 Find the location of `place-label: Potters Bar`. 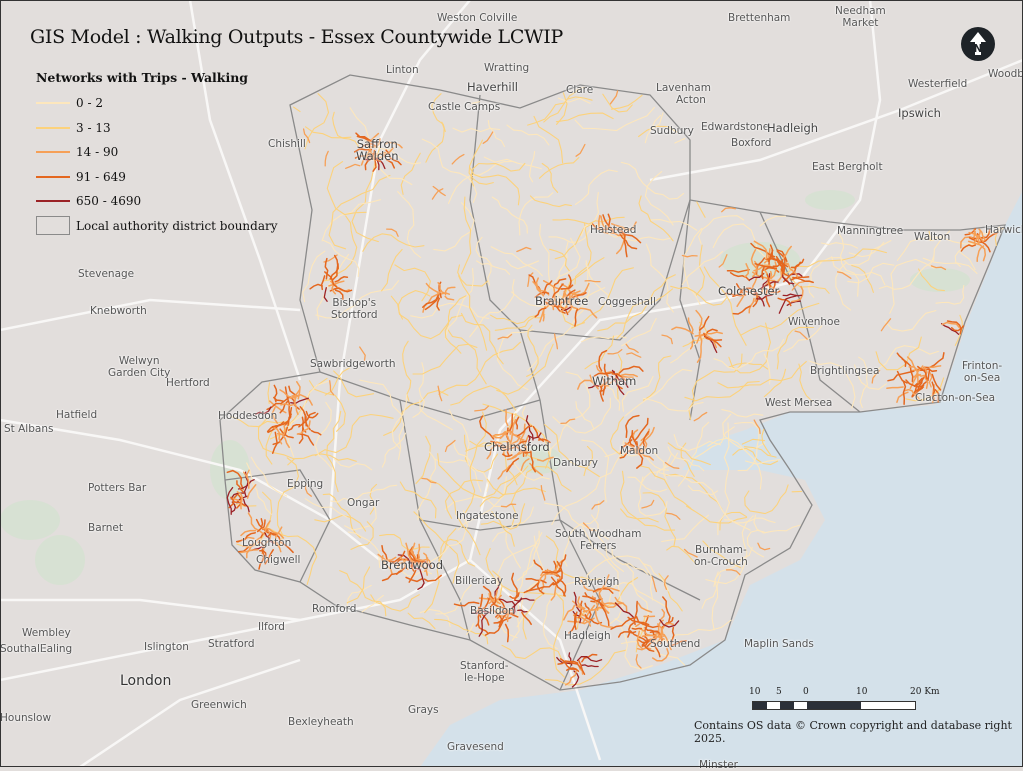

place-label: Potters Bar is located at coordinates (117, 488).